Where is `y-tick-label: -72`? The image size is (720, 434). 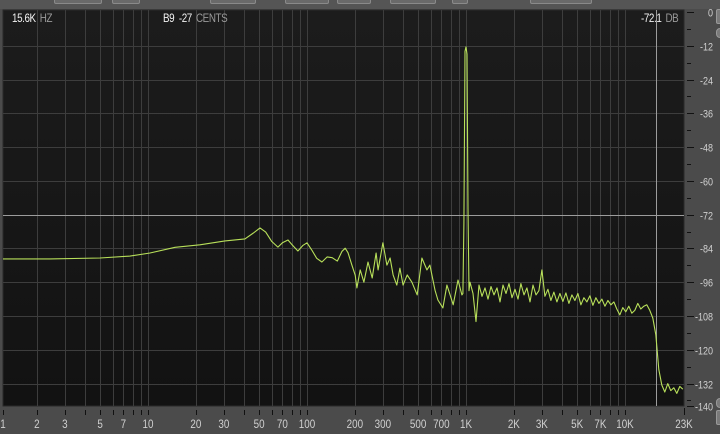 y-tick-label: -72 is located at coordinates (706, 217).